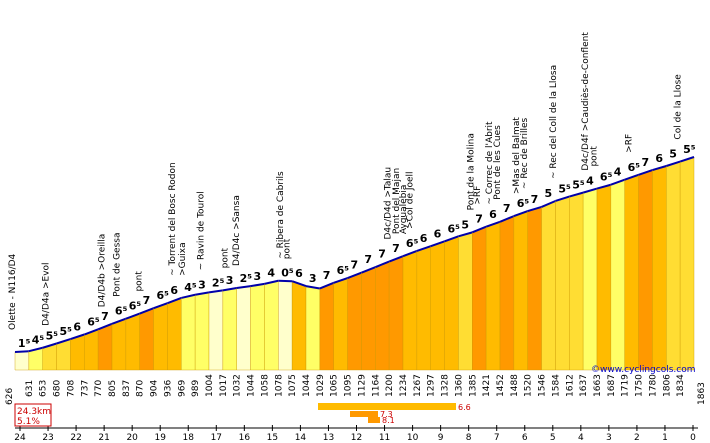 The height and width of the screenshot is (443, 710). What do you see at coordinates (501, 385) in the screenshot?
I see `altitude-label: 1452` at bounding box center [501, 385].